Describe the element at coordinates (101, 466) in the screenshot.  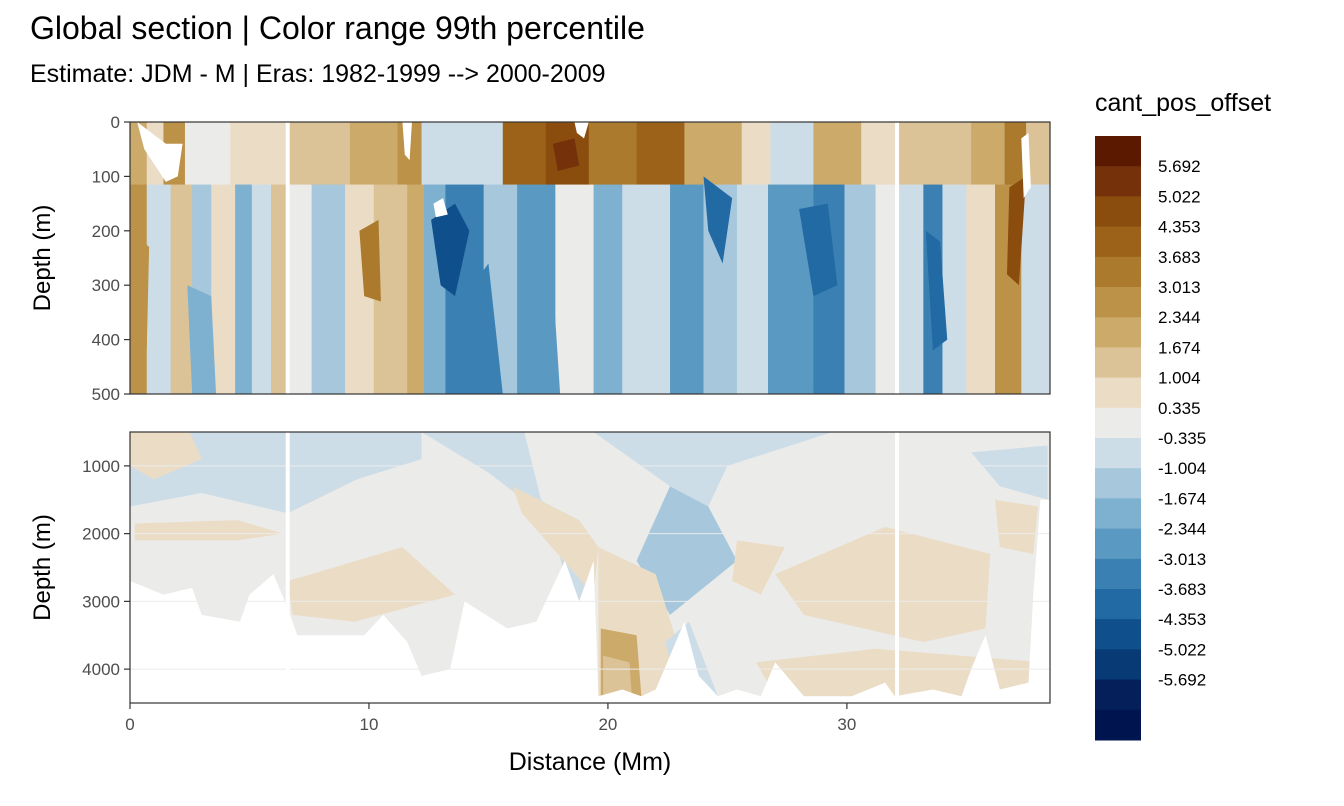
I see `y-tick-label: 1000` at that location.